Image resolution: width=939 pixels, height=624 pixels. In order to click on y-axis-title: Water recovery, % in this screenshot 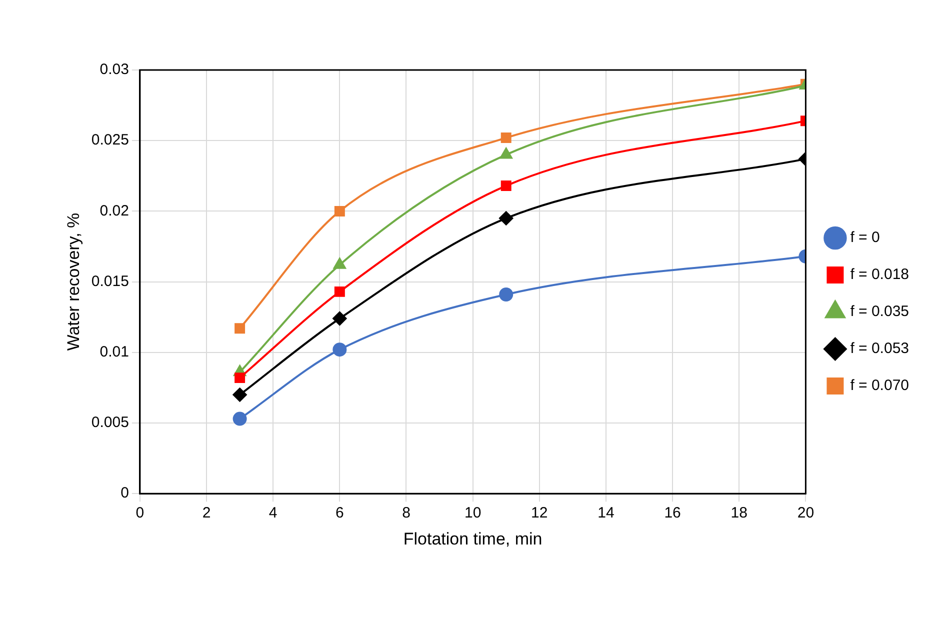, I will do `click(73, 281)`.